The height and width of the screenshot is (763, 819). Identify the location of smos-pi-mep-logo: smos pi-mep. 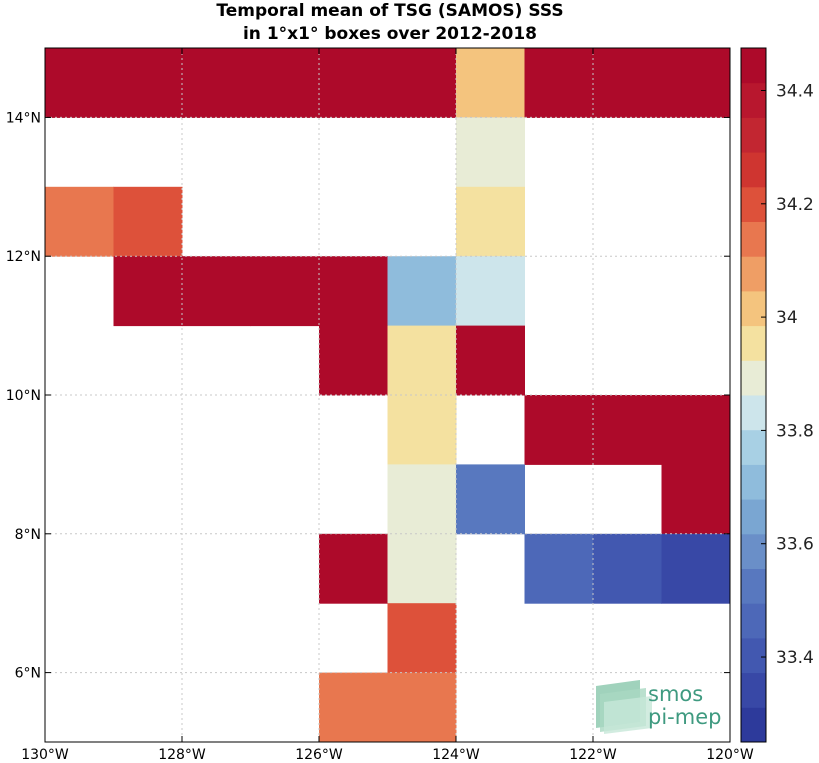
(658, 707).